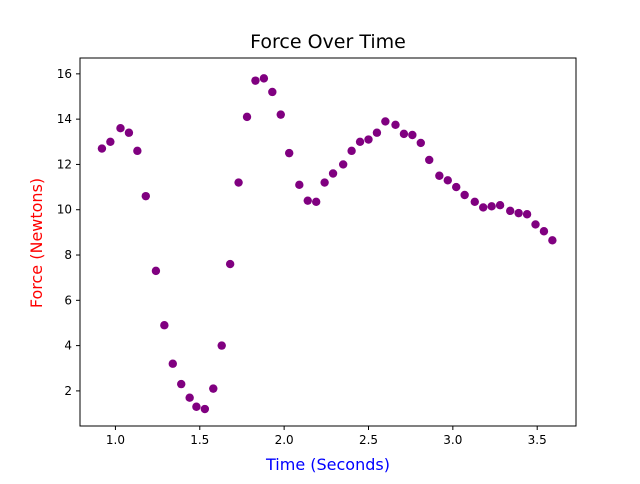  What do you see at coordinates (64, 210) in the screenshot?
I see `y-tick-label: 10` at bounding box center [64, 210].